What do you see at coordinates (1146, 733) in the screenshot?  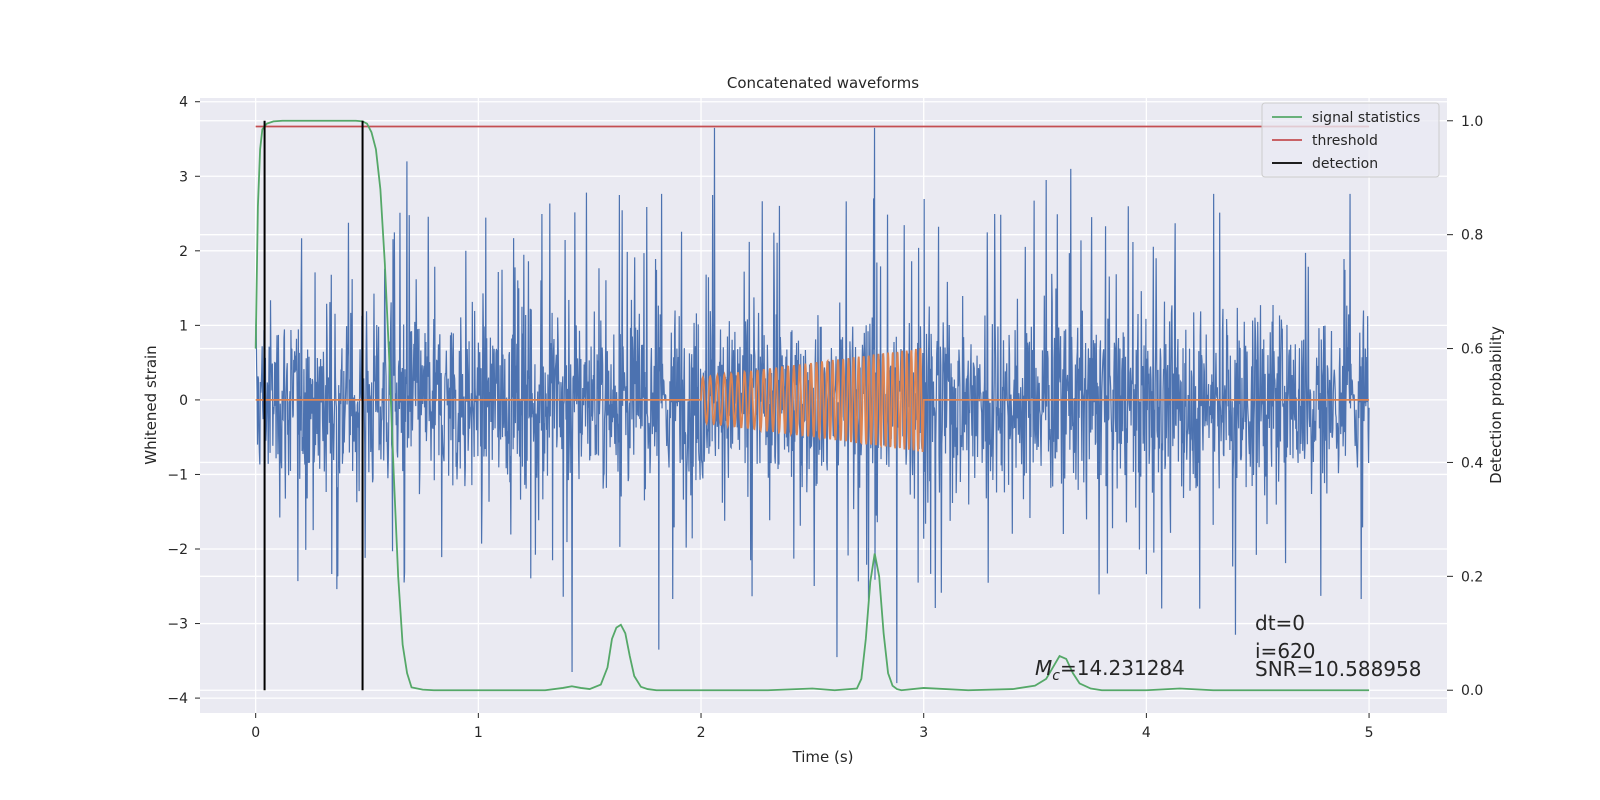 I see `x-tick-label: 4` at bounding box center [1146, 733].